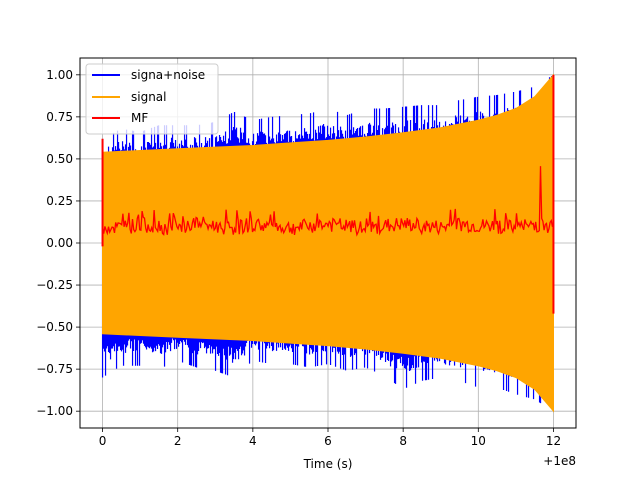 The width and height of the screenshot is (640, 480). Describe the element at coordinates (178, 441) in the screenshot. I see `x-tick-label: 2` at that location.